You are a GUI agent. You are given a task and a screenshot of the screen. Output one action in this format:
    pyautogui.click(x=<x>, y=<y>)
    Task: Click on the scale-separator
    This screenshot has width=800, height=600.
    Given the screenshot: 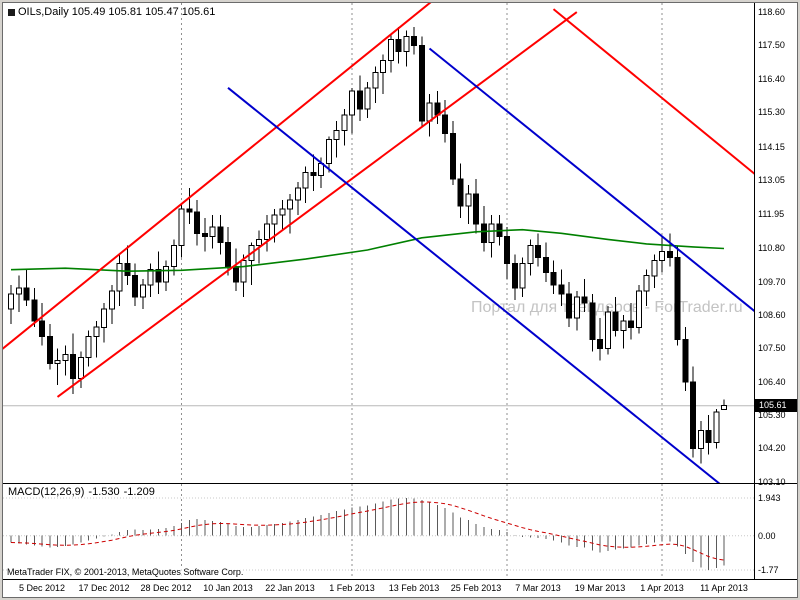 What is the action you would take?
    pyautogui.click(x=776, y=483)
    